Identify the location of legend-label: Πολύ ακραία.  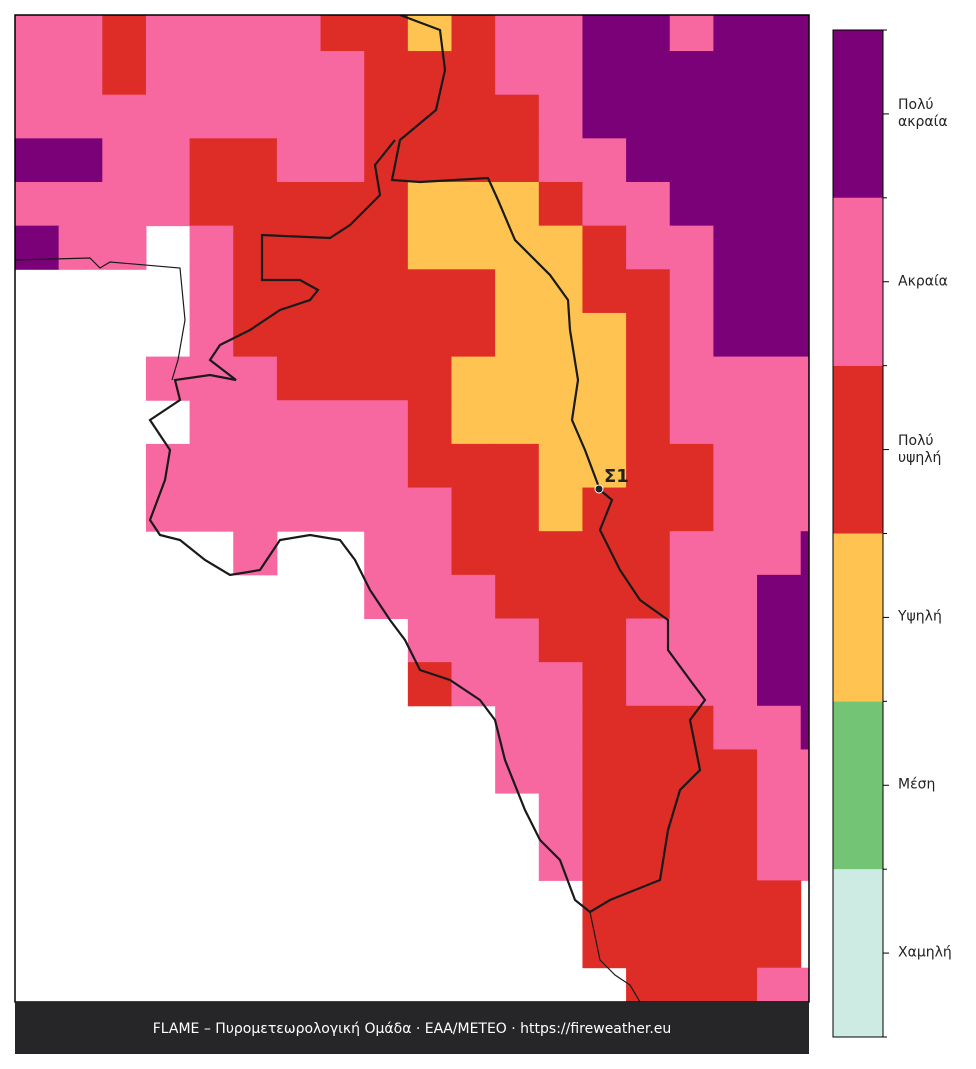
(923, 113).